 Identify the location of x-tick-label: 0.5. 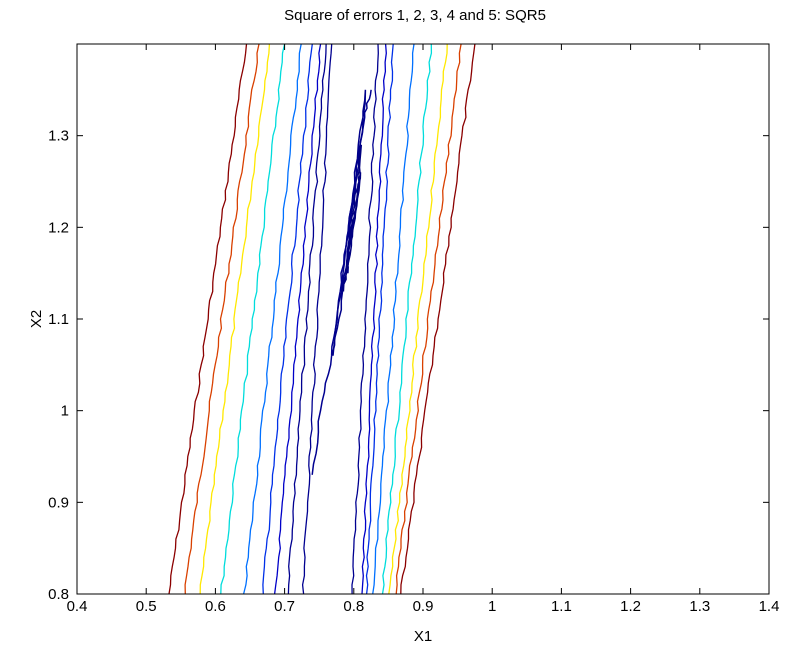
(146, 606).